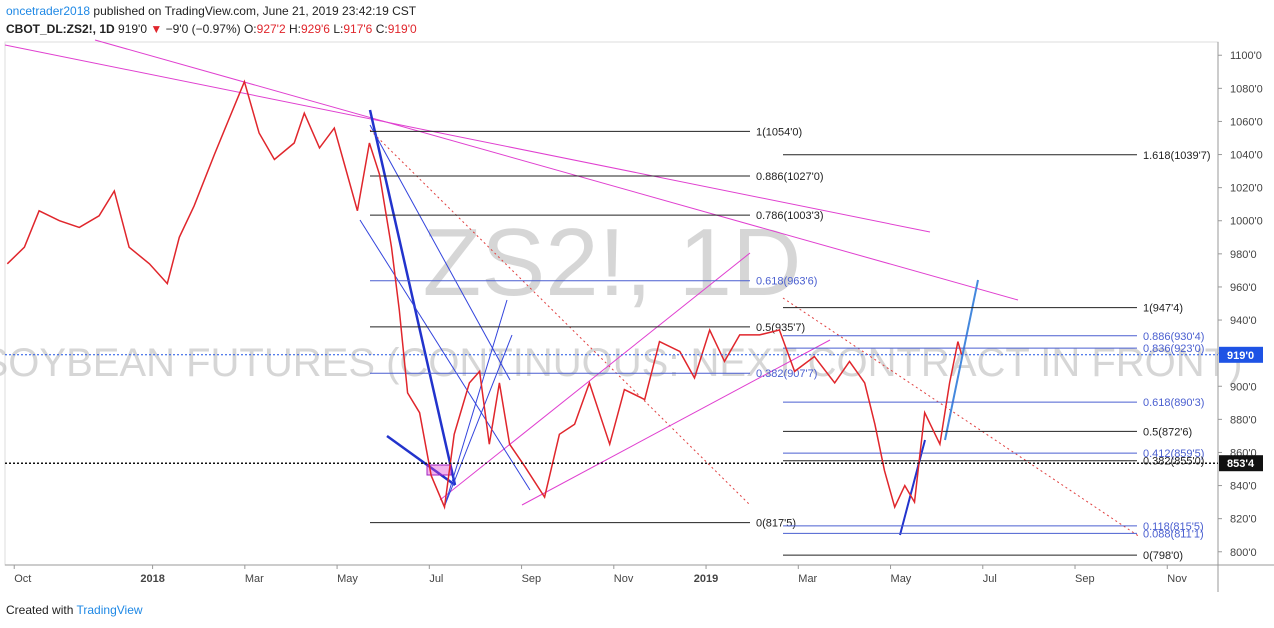 The height and width of the screenshot is (628, 1274). Describe the element at coordinates (1243, 520) in the screenshot. I see `y-tick-label: 820'0` at that location.